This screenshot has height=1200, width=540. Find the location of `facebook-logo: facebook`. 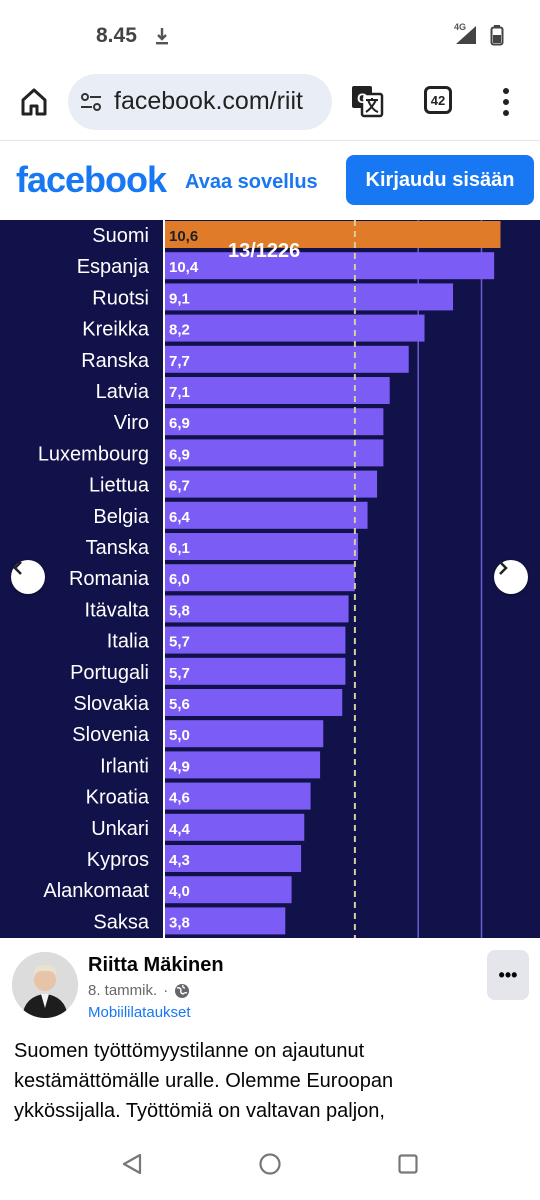

facebook-logo: facebook is located at coordinates (91, 179).